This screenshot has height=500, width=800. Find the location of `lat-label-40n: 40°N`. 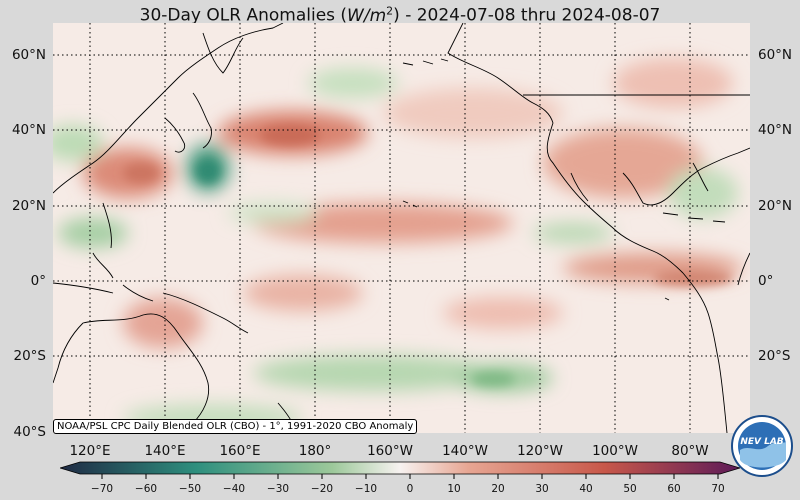

lat-label-40n: 40°N is located at coordinates (28, 130).